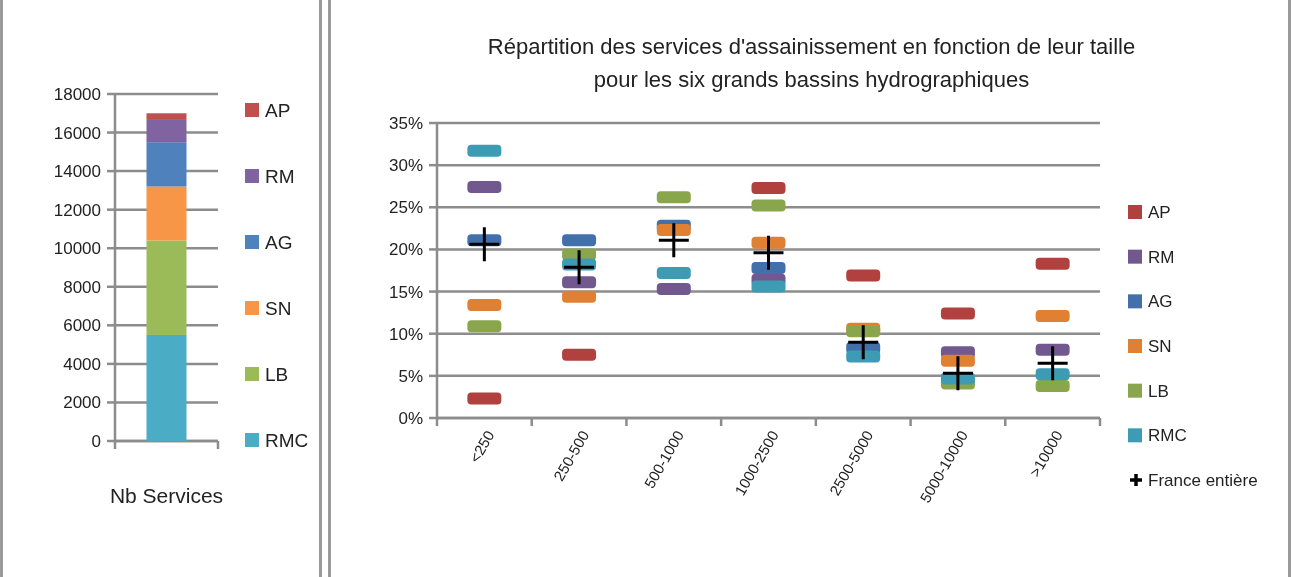 The width and height of the screenshot is (1291, 577). Describe the element at coordinates (410, 376) in the screenshot. I see `y-tick-label: 5%` at that location.